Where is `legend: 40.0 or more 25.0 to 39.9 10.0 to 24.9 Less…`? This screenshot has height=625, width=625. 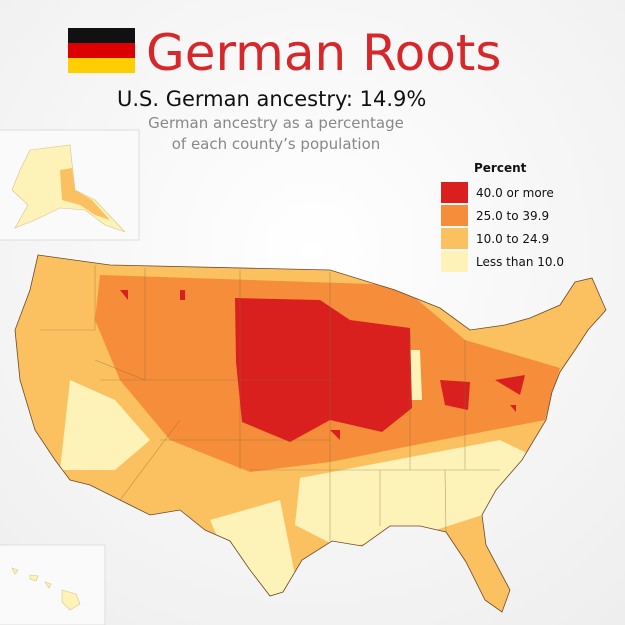
legend: 40.0 or more 25.0 to 39.9 10.0 to 24.9 Less… is located at coordinates (502, 227).